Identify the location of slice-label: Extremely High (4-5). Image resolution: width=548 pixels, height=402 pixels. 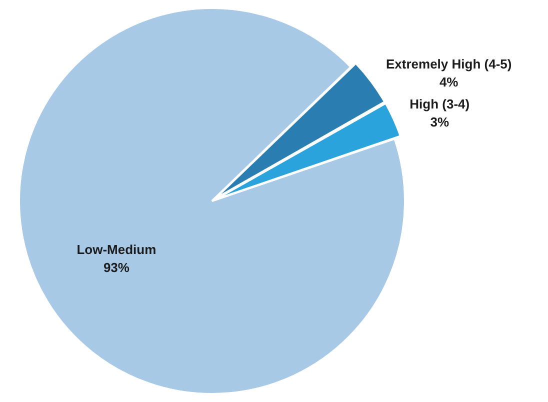
(449, 64).